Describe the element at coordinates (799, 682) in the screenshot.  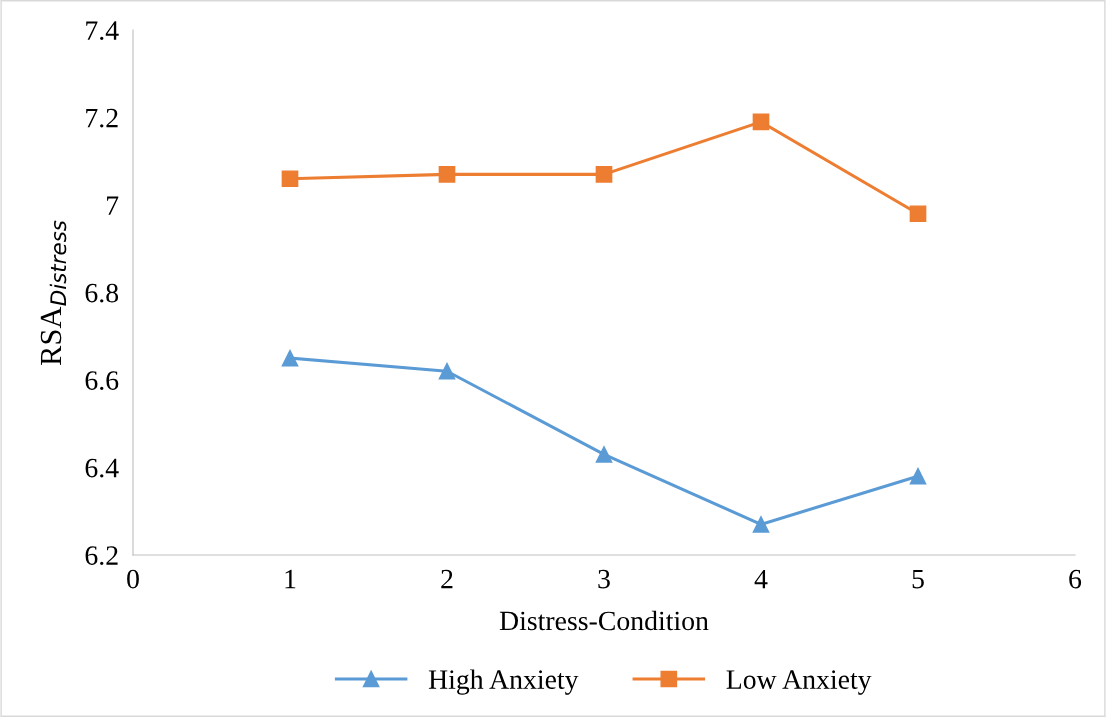
I see `legend-label: Low Anxiety` at that location.